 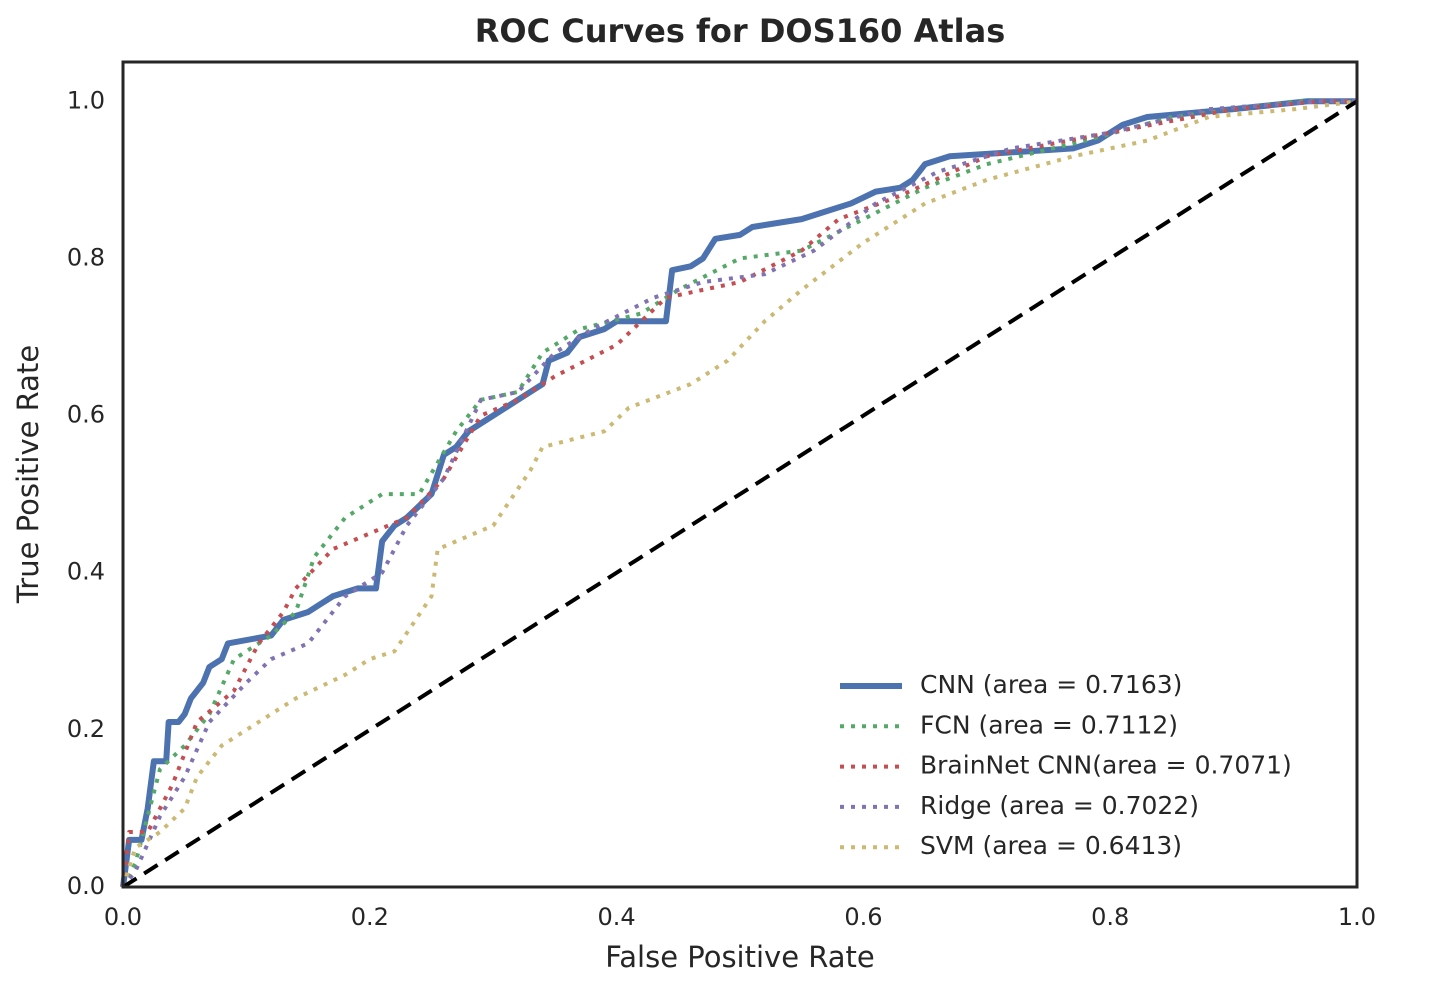 What do you see at coordinates (86, 100) in the screenshot?
I see `y-tick-label: 1.0` at bounding box center [86, 100].